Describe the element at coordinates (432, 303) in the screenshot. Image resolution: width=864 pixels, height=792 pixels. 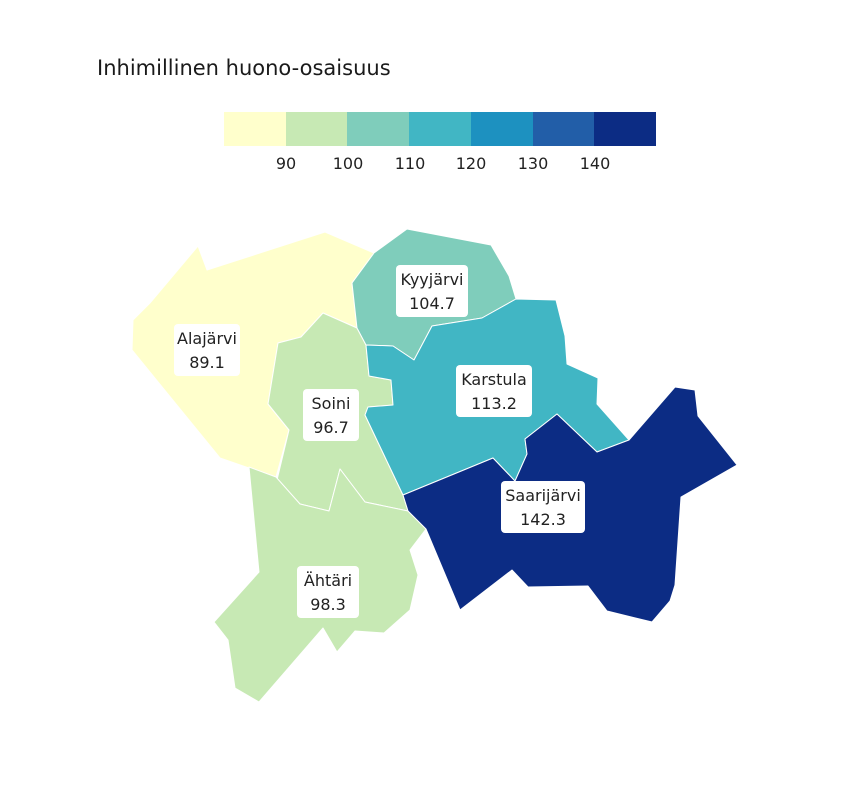
I see `region-value: 104.7` at that location.